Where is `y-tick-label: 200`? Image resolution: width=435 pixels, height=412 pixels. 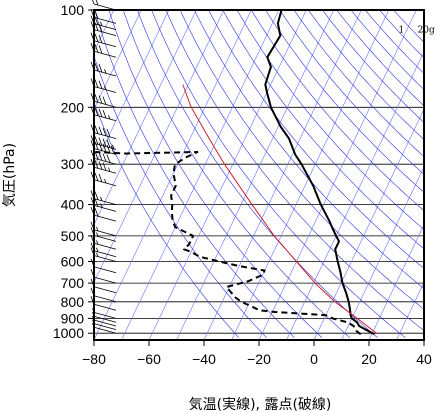 y-tick-label: 200 is located at coordinates (73, 107).